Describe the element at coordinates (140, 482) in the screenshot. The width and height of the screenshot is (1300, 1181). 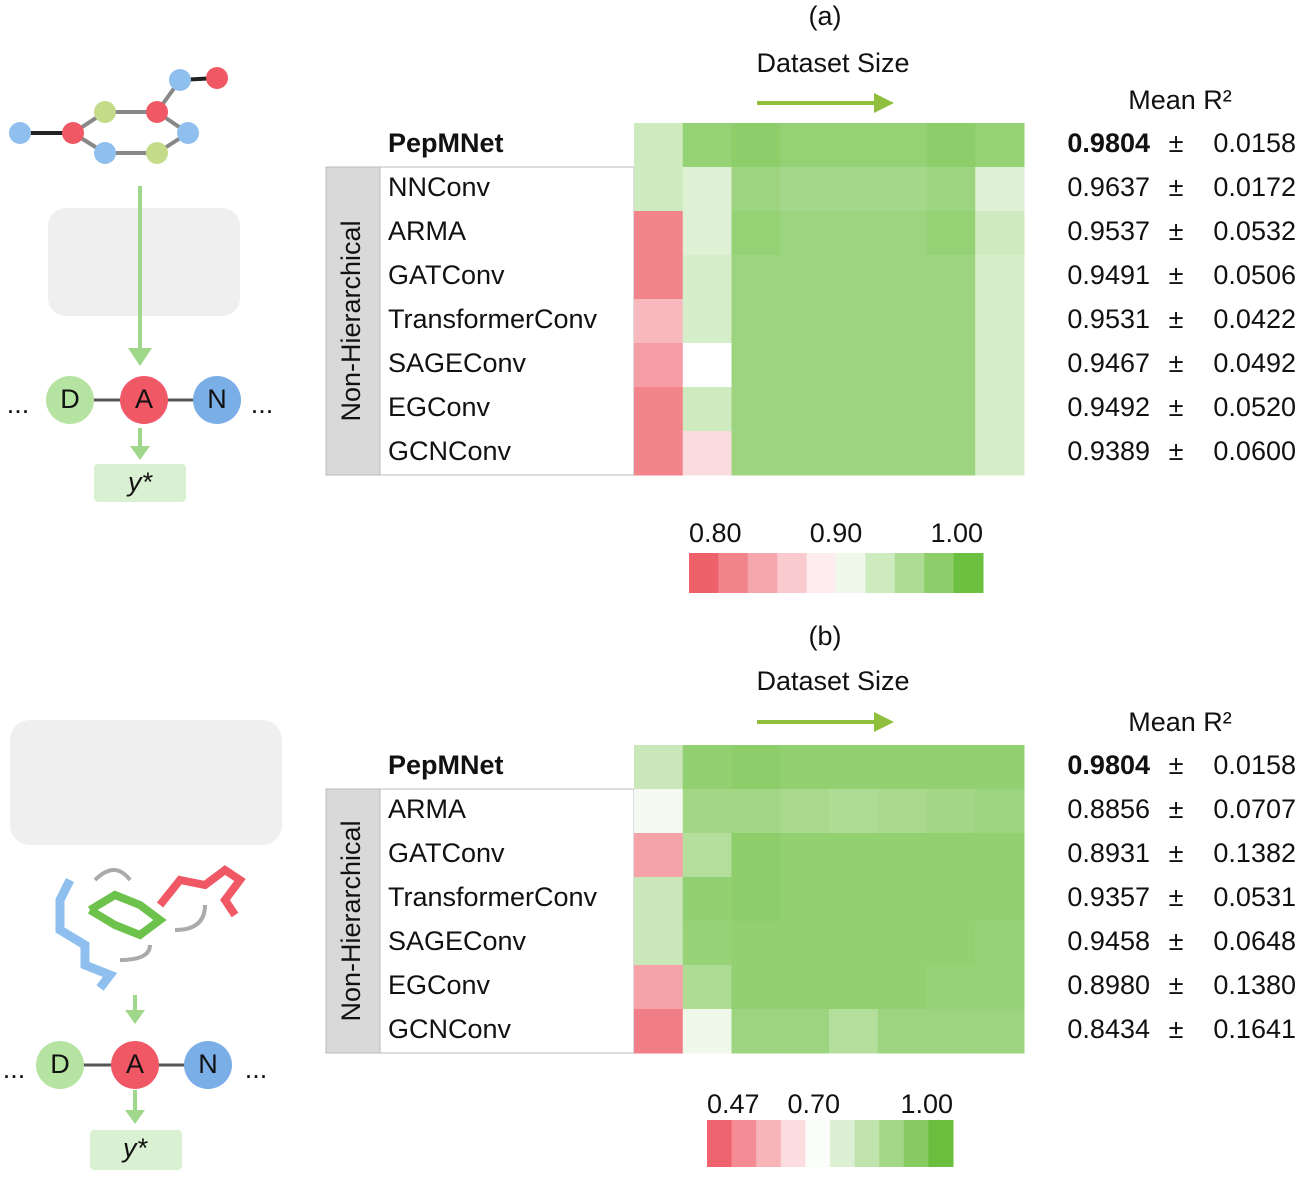
I see `output-label: y*` at that location.